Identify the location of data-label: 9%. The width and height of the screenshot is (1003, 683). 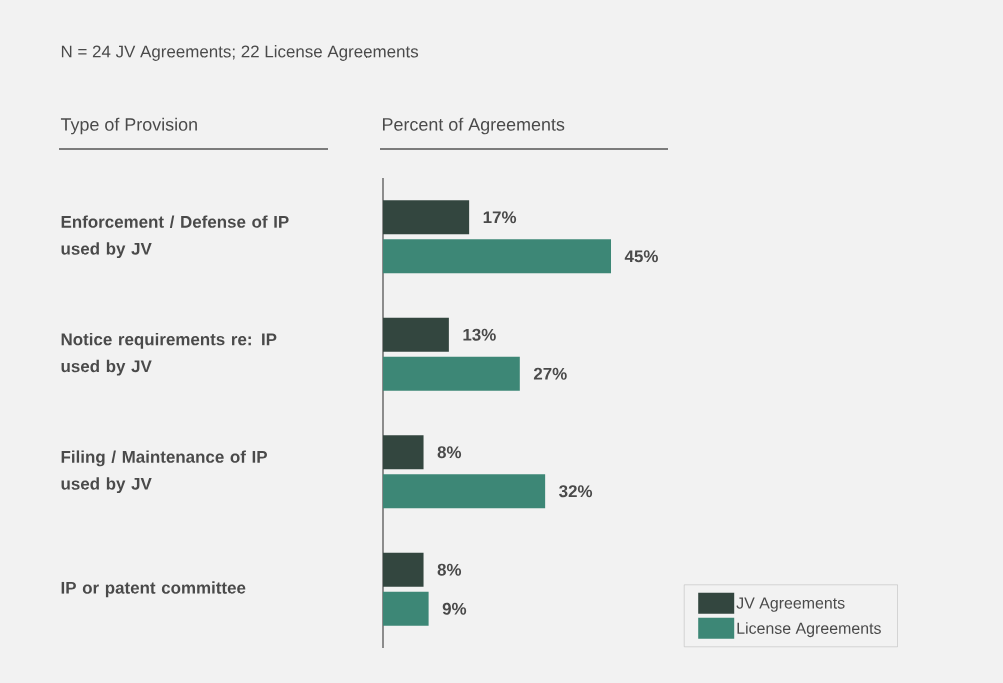
(454, 608).